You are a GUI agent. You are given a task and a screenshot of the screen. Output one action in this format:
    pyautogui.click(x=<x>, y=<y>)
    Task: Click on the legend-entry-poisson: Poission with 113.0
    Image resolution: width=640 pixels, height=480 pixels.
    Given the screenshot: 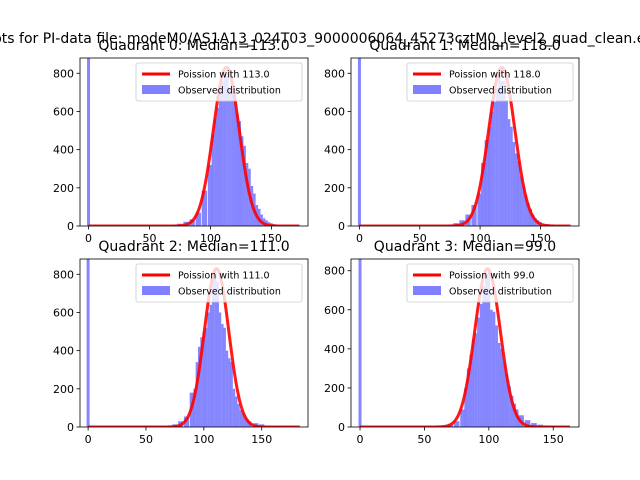 What is the action you would take?
    pyautogui.click(x=224, y=75)
    